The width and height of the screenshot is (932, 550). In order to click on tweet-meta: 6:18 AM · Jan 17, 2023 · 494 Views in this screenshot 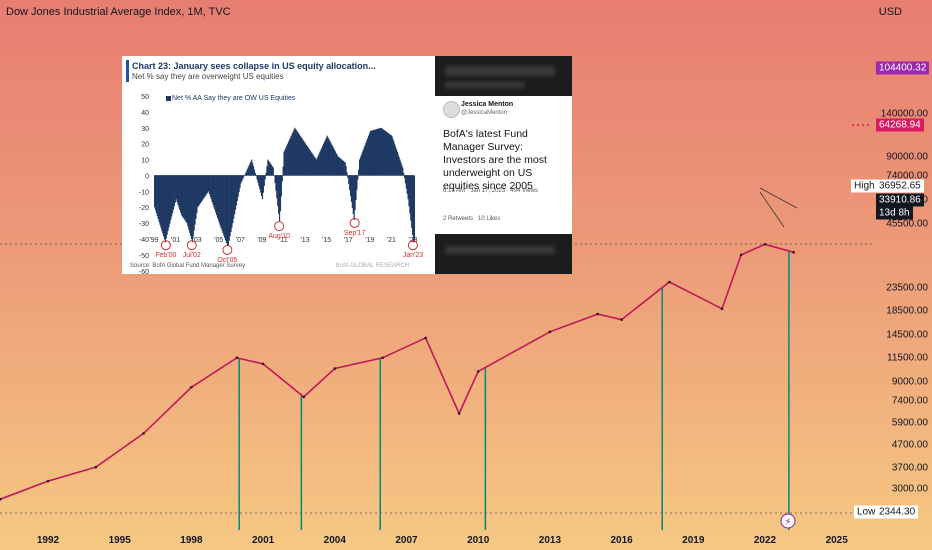, I will do `click(490, 191)`.